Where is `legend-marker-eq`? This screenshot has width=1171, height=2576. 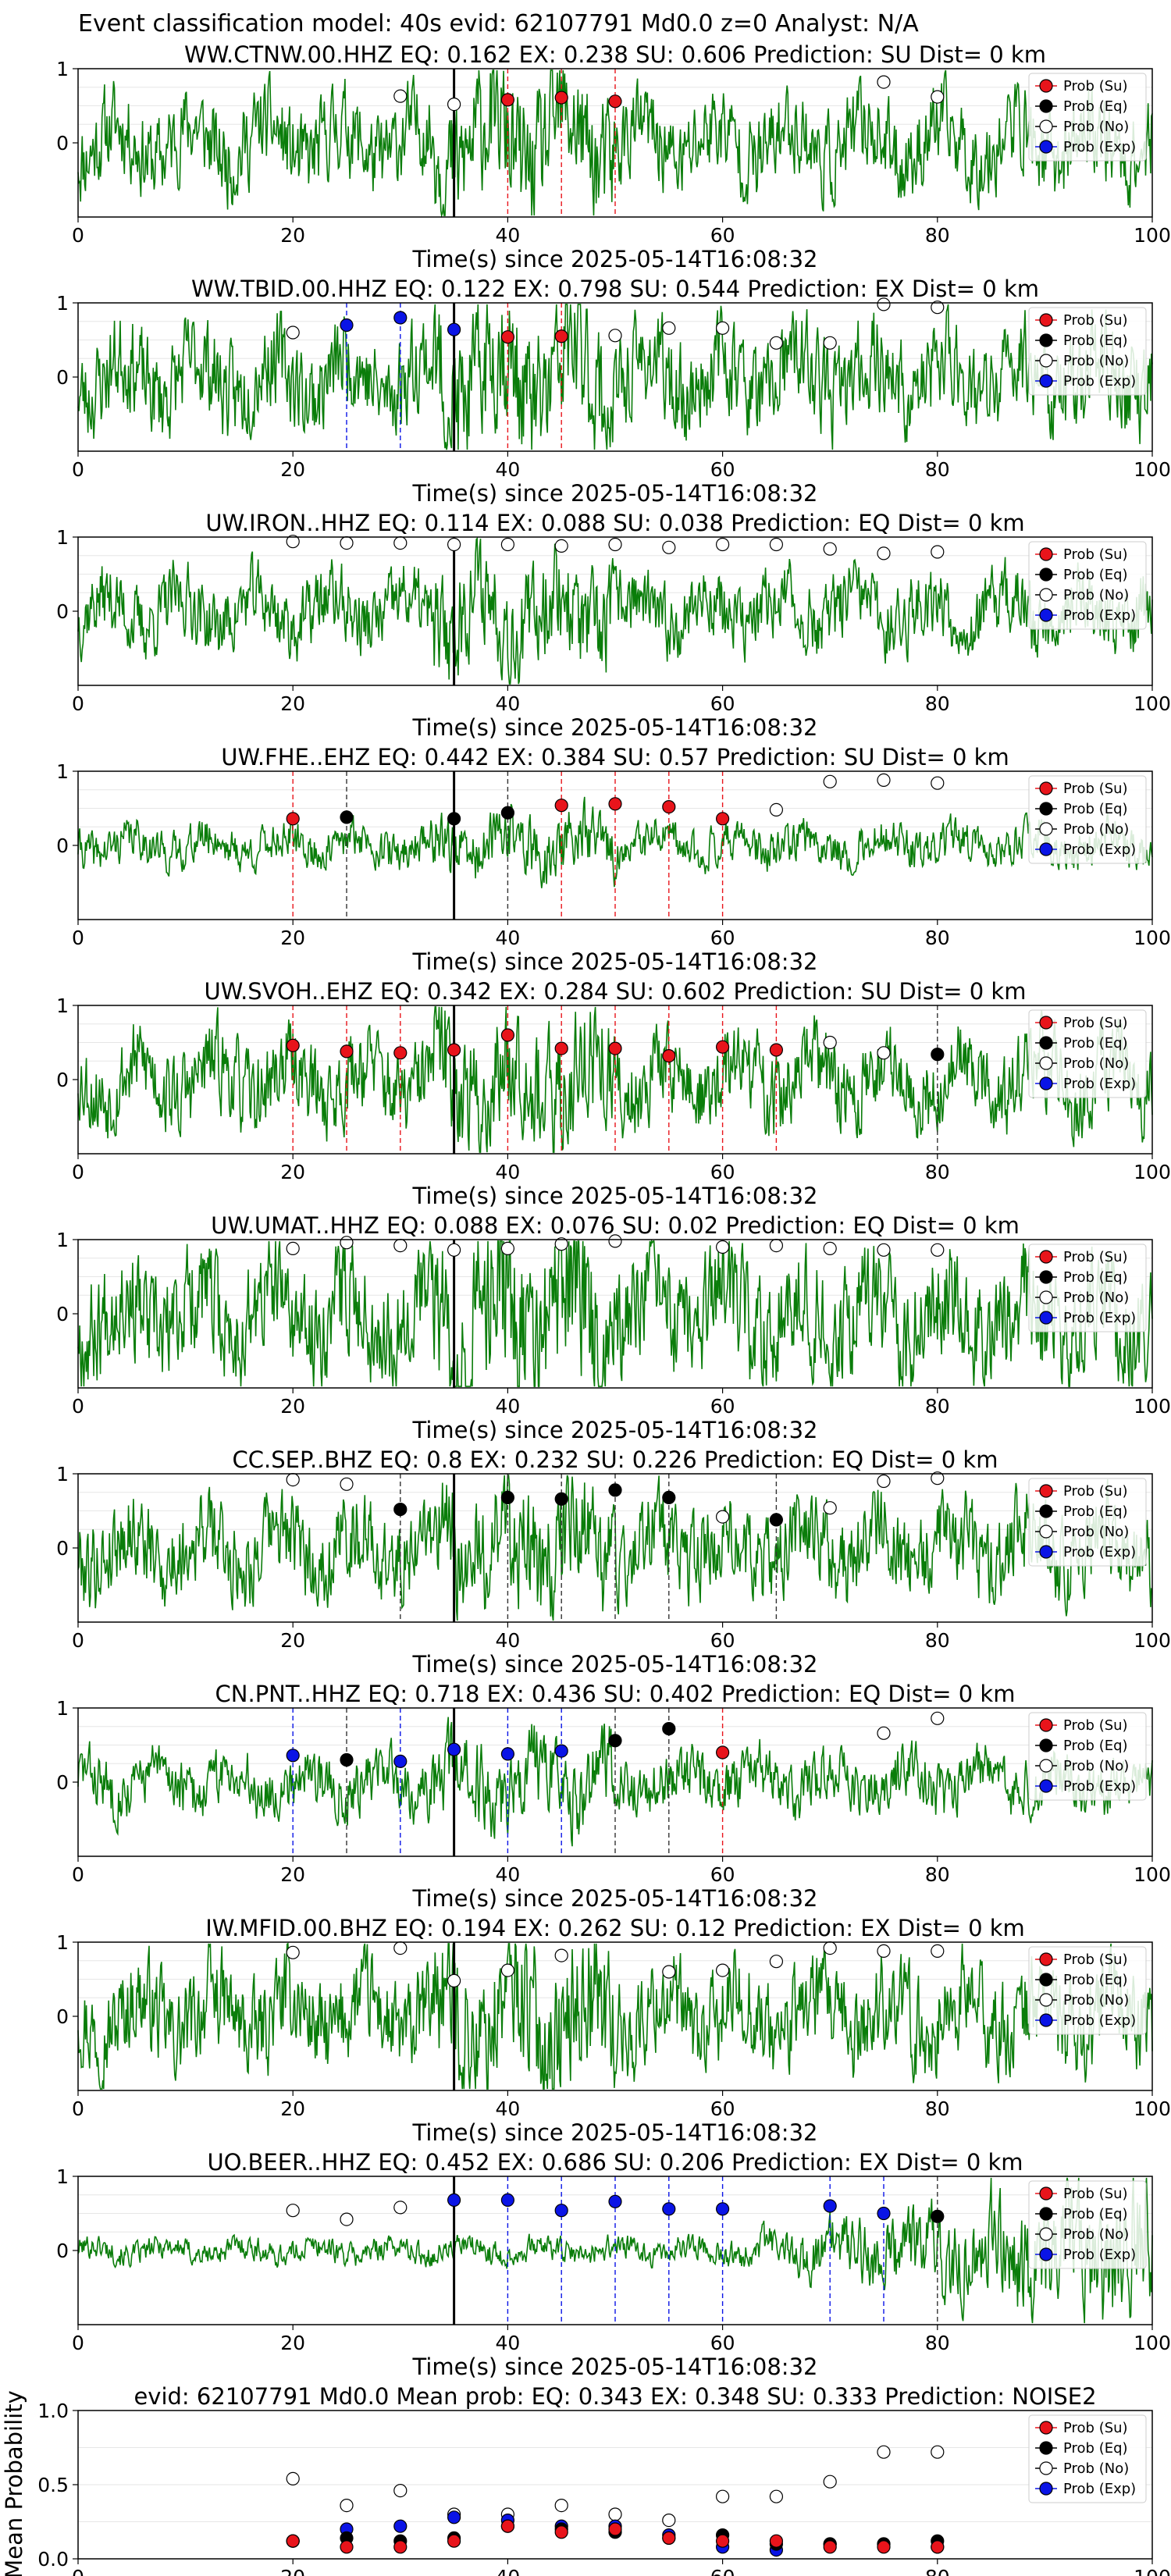
legend-marker-eq is located at coordinates (1046, 2214).